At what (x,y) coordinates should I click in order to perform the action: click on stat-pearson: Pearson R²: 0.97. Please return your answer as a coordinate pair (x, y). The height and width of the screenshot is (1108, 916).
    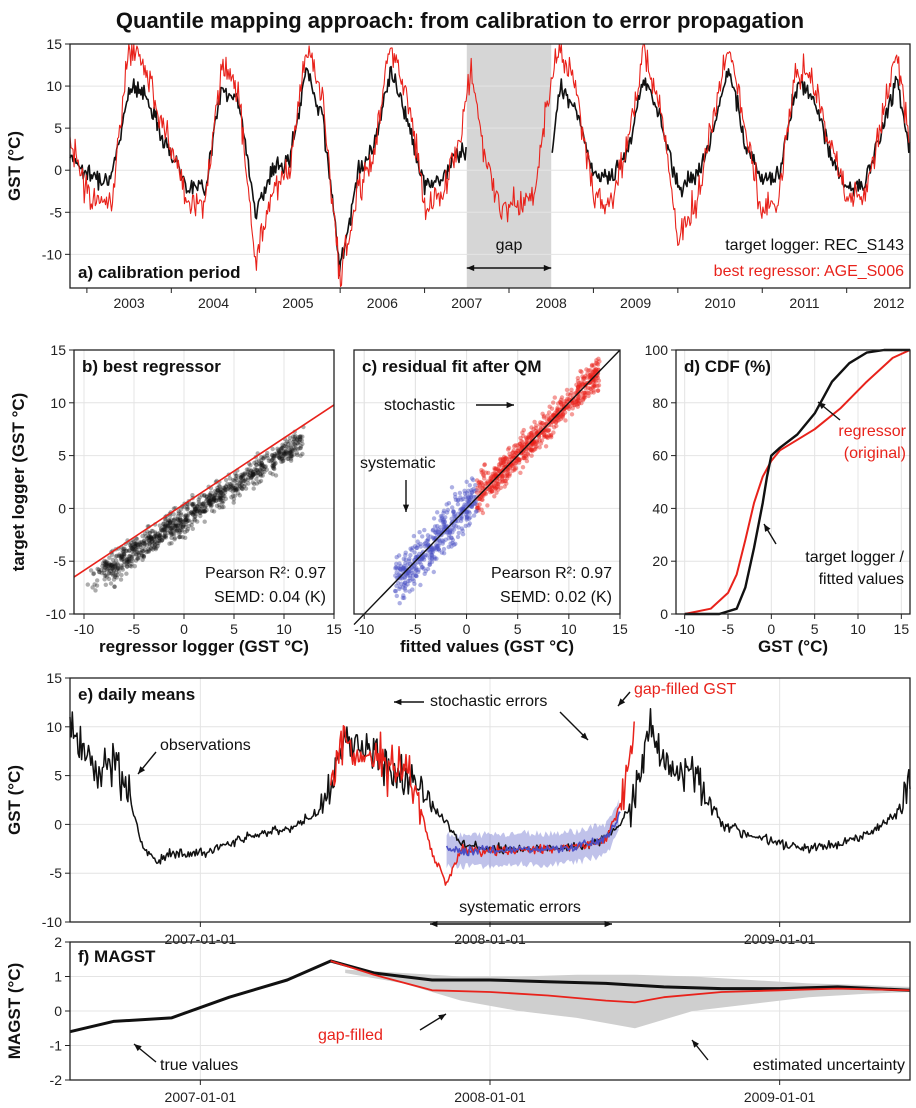
    Looking at the image, I should click on (551, 573).